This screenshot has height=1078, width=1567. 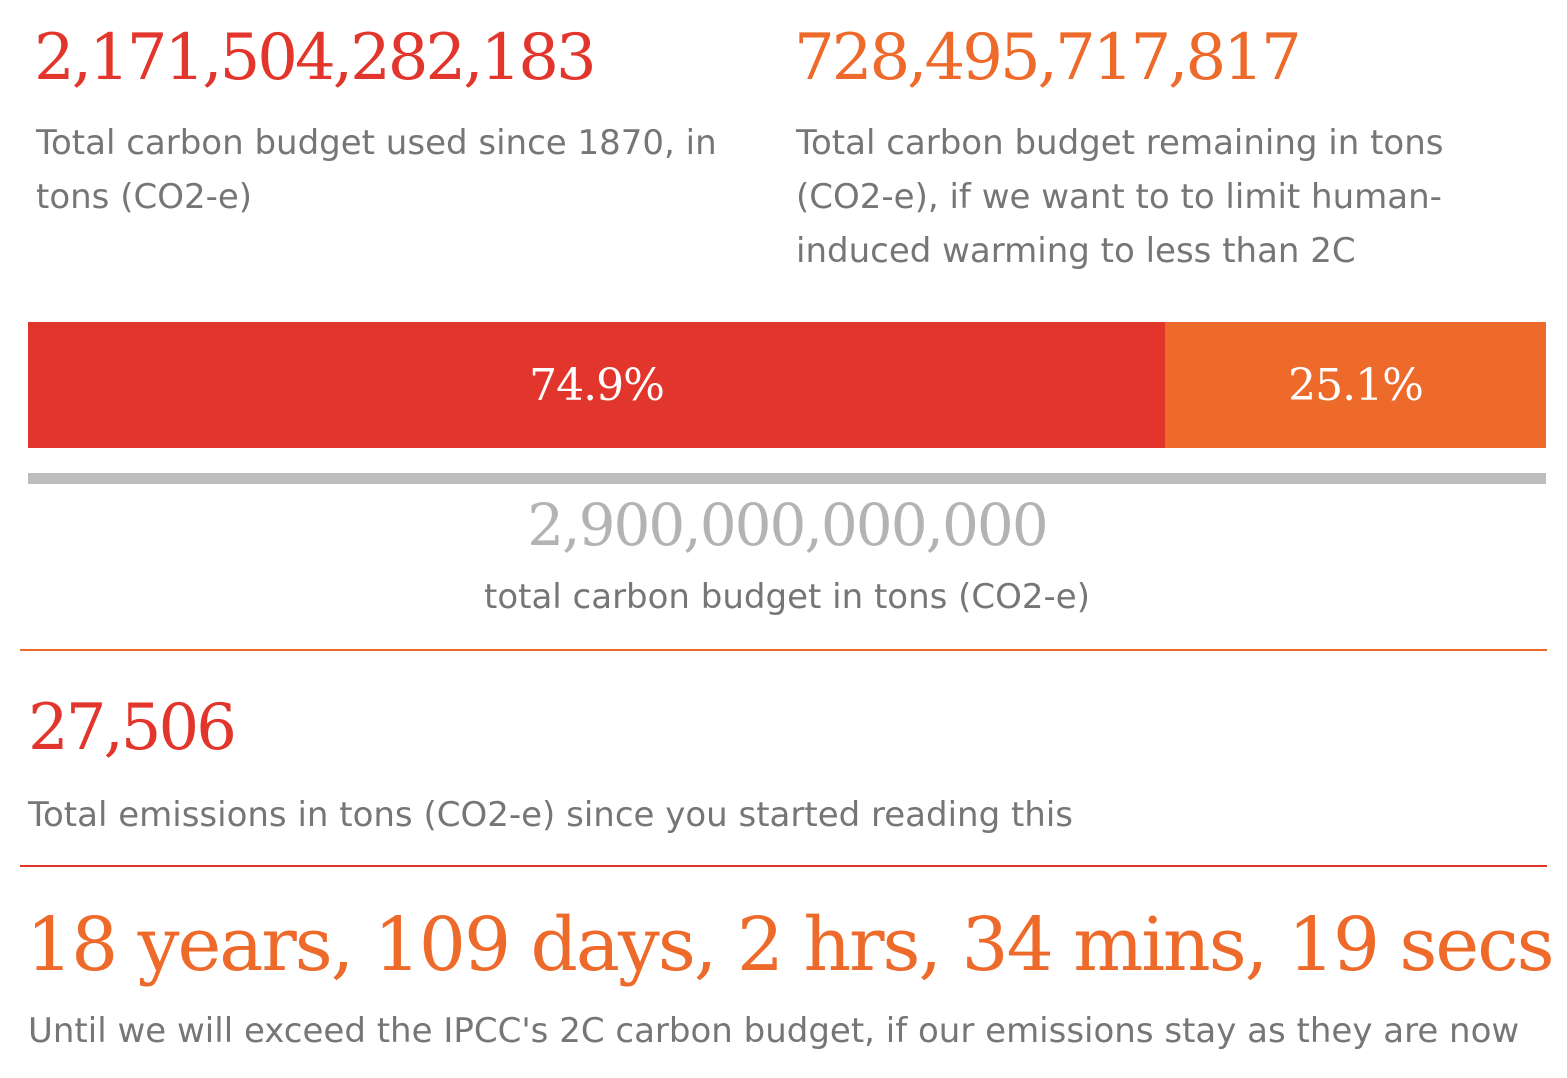 I want to click on emissions-since-reading-value: 27,506, so click(x=132, y=728).